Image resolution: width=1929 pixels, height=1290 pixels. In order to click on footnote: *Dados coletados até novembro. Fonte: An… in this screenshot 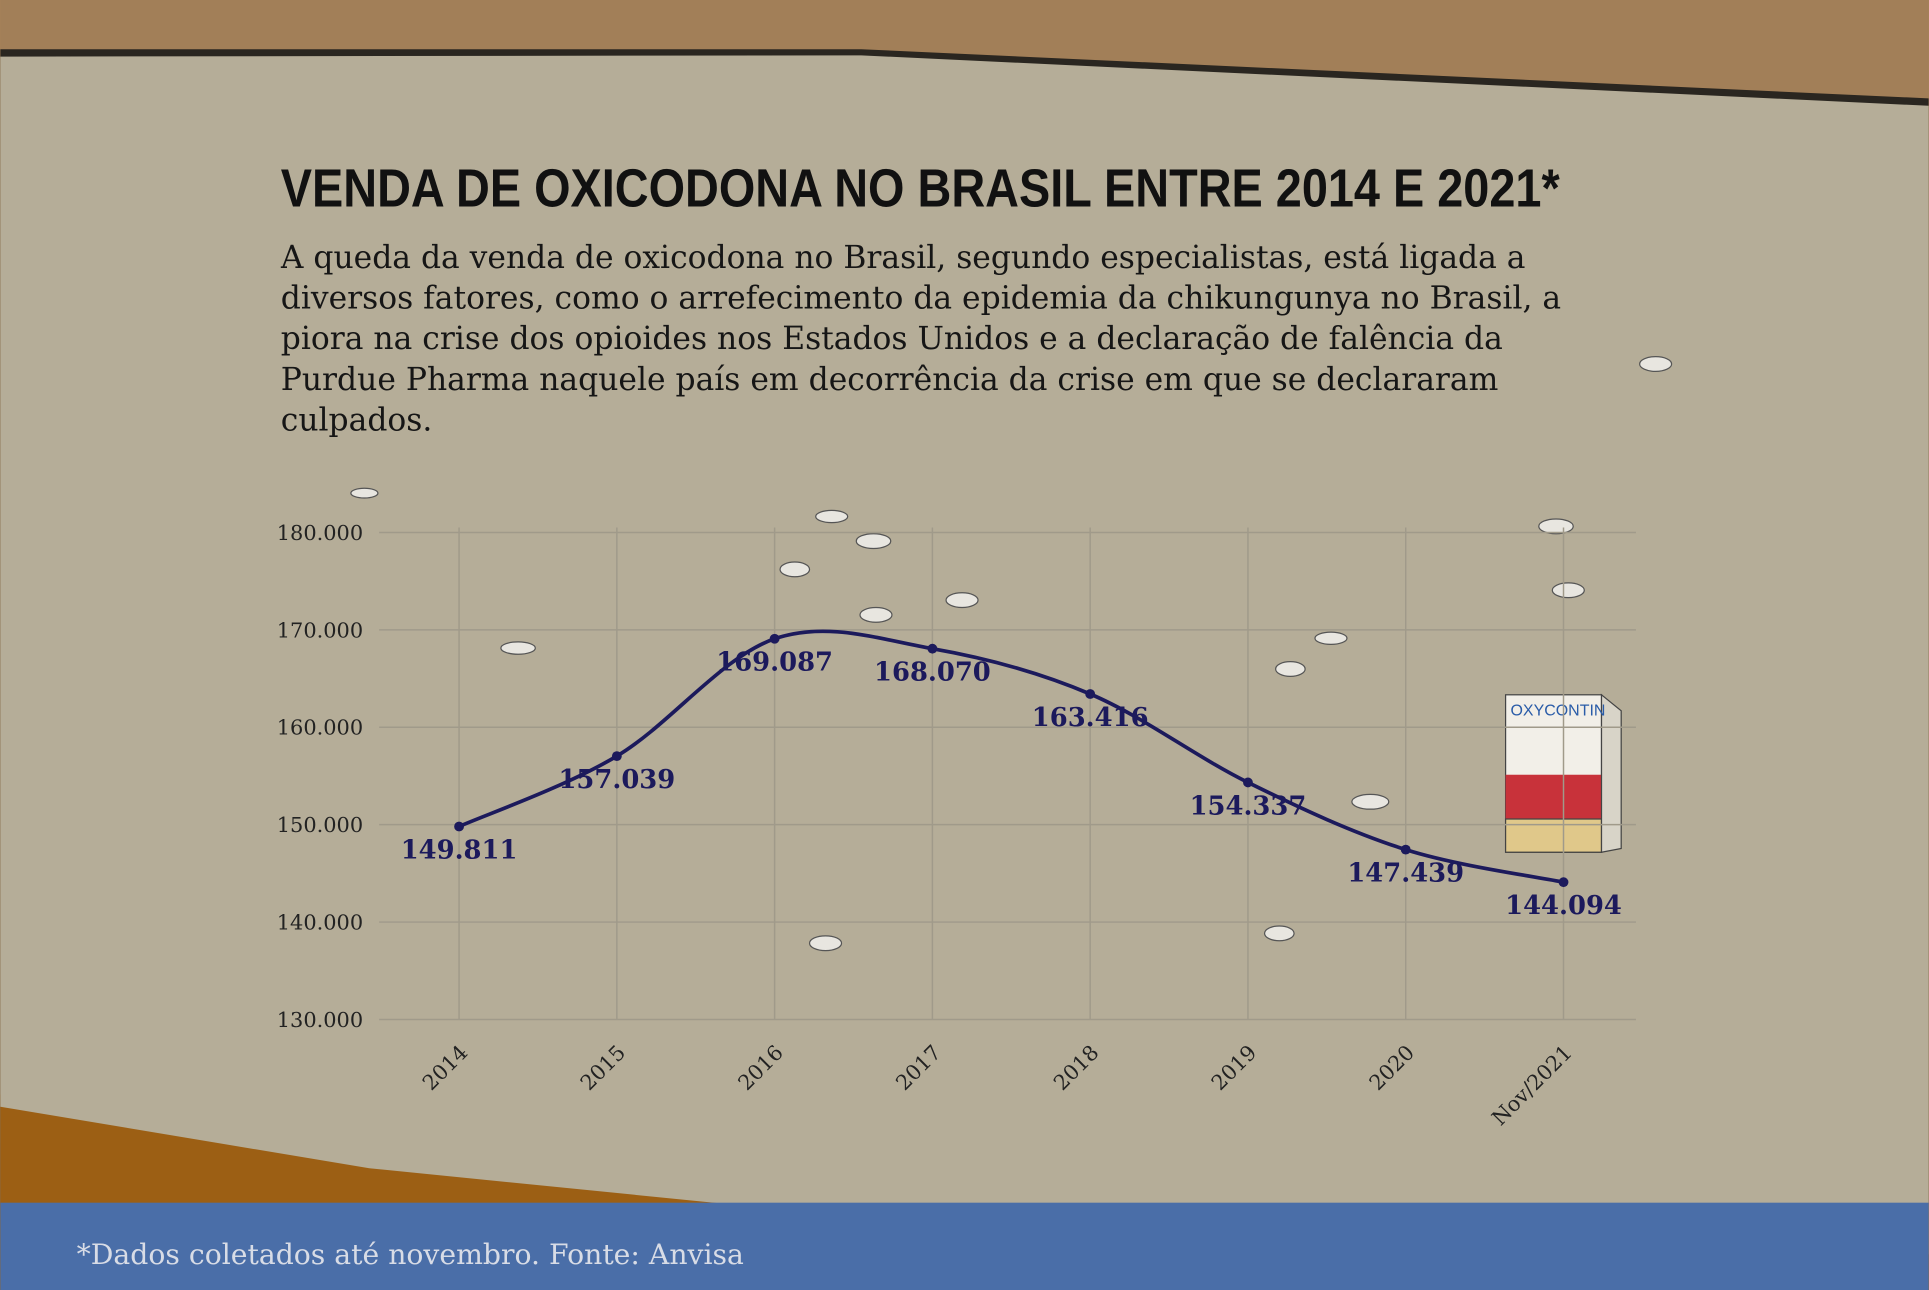, I will do `click(410, 1254)`.